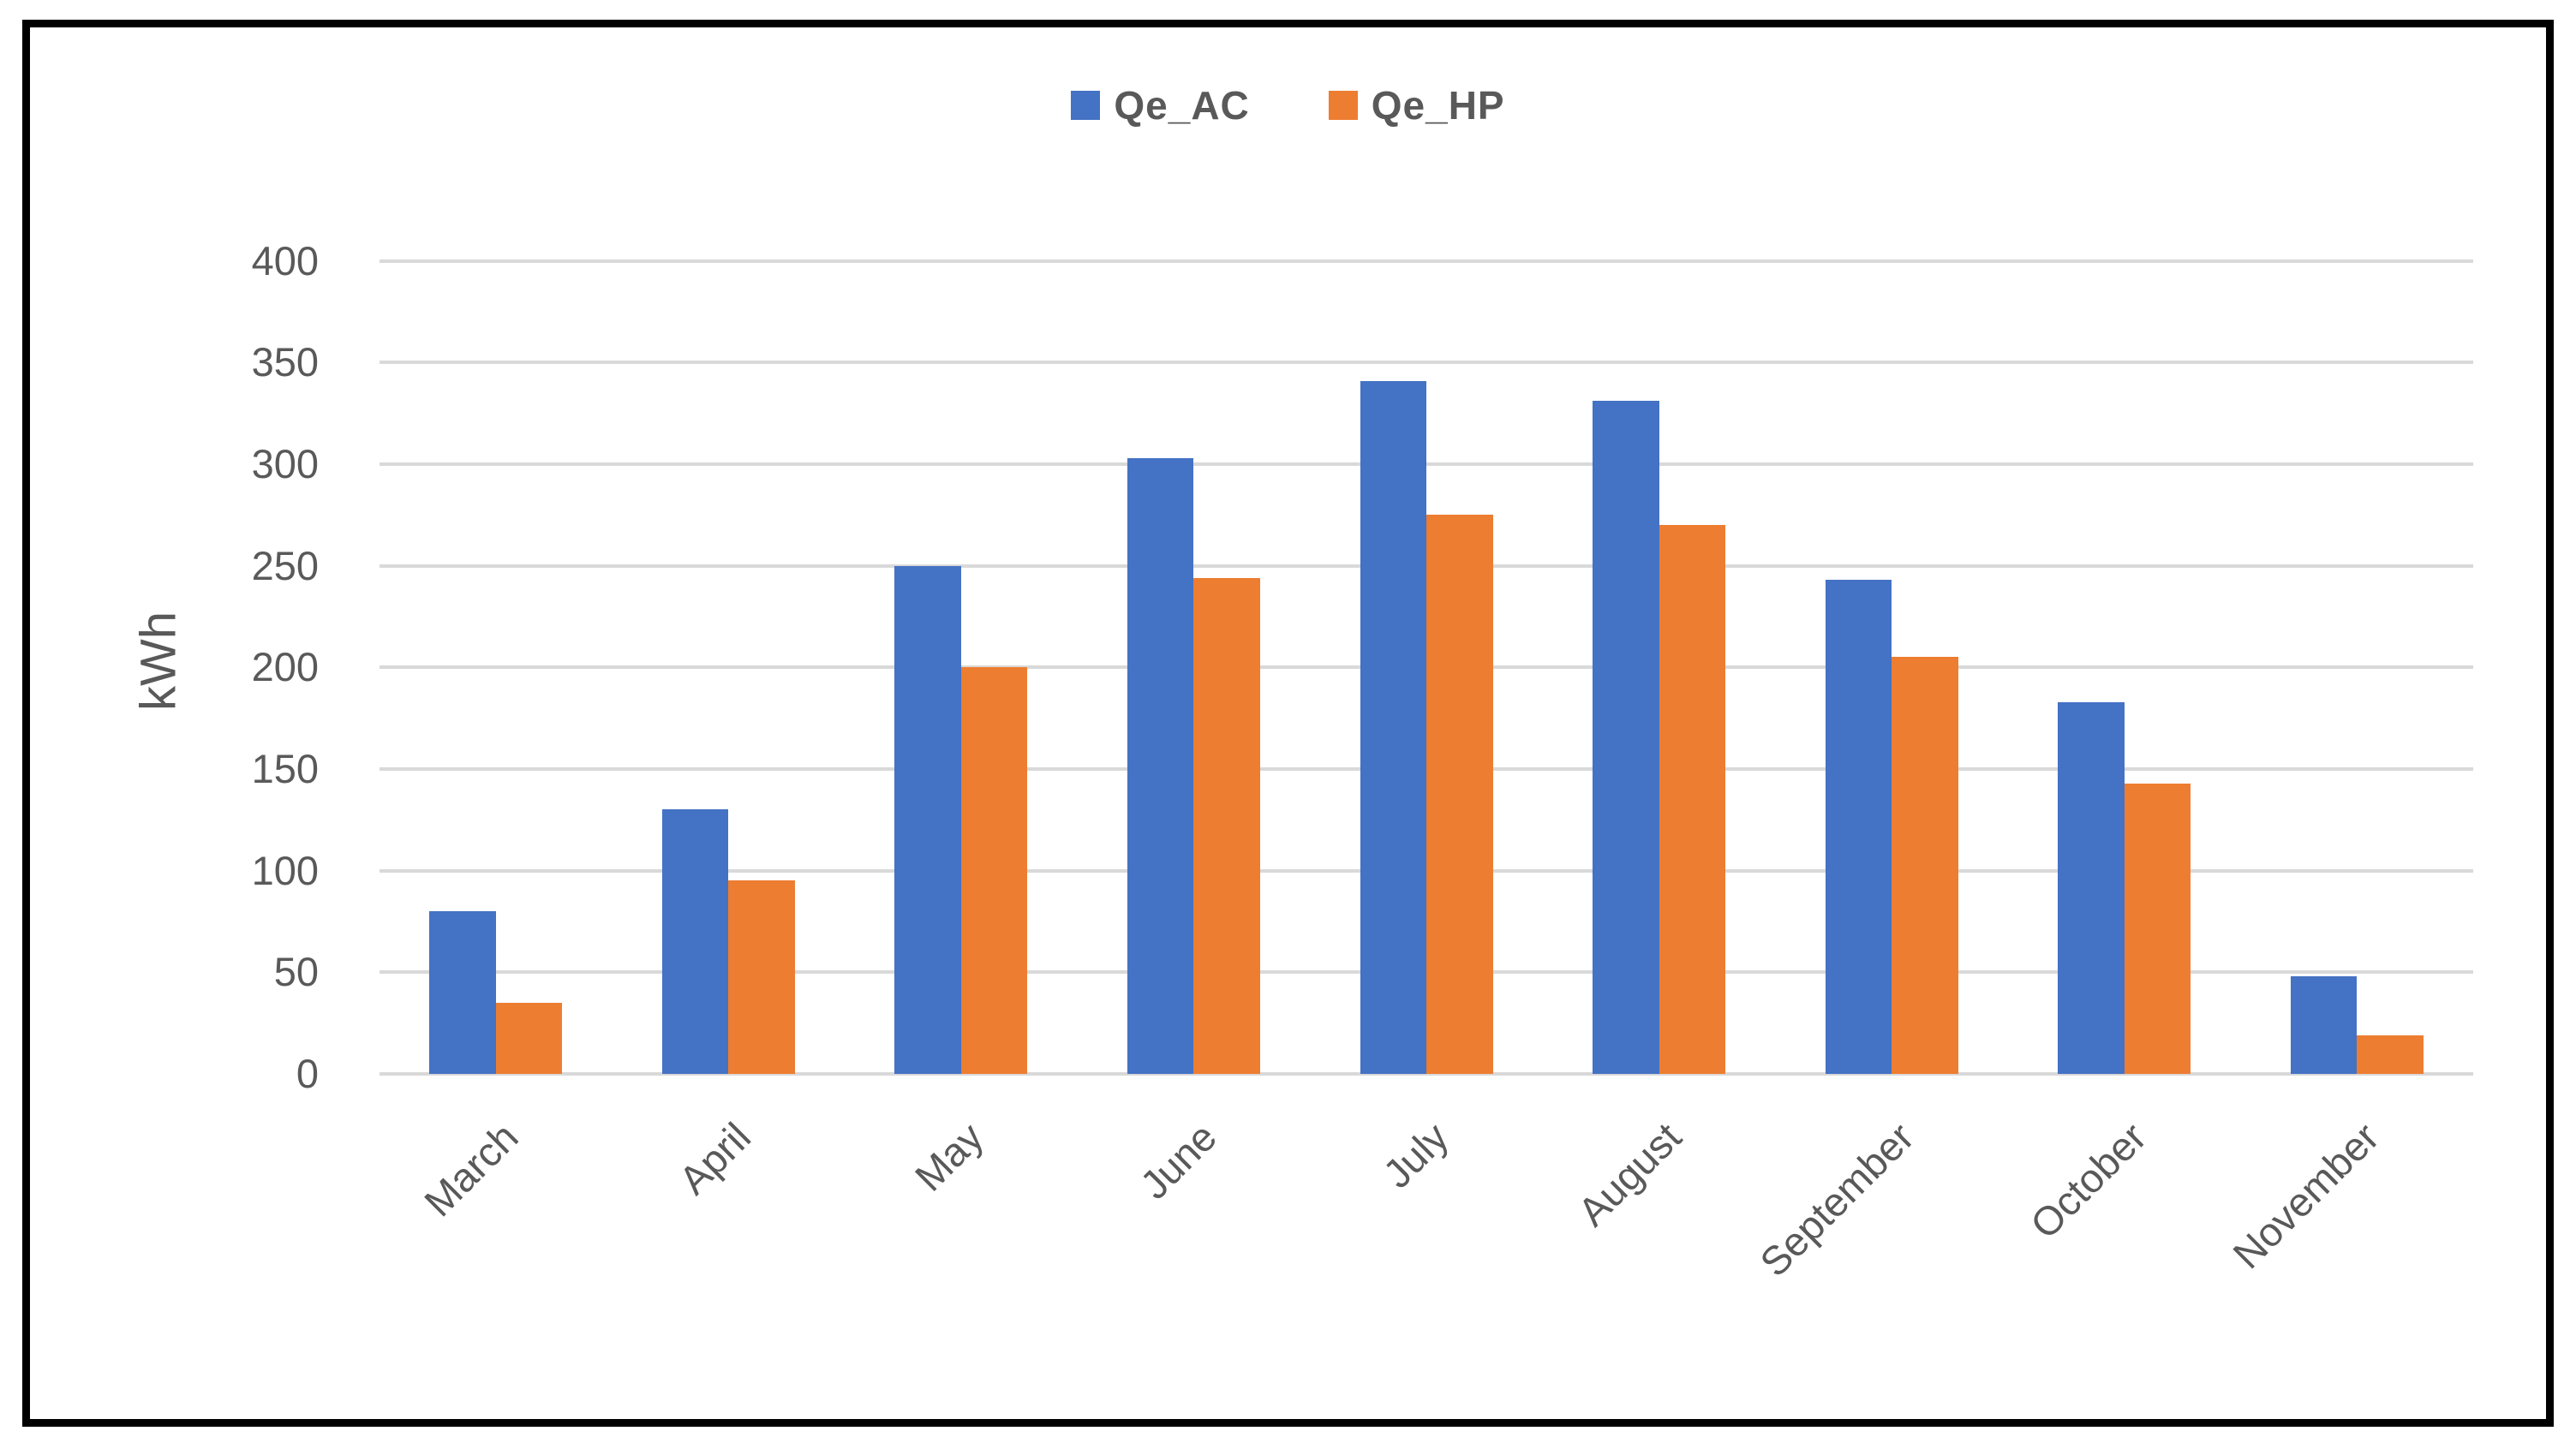 Image resolution: width=2576 pixels, height=1449 pixels. Describe the element at coordinates (285, 565) in the screenshot. I see `y-tick-label-250: 250` at that location.